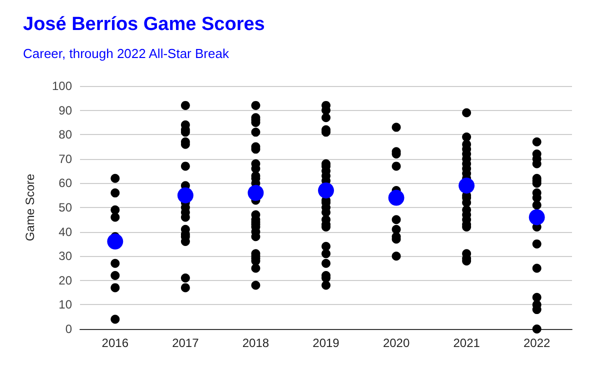 This screenshot has width=600, height=371. I want to click on x-tick-label: 2018, so click(256, 343).